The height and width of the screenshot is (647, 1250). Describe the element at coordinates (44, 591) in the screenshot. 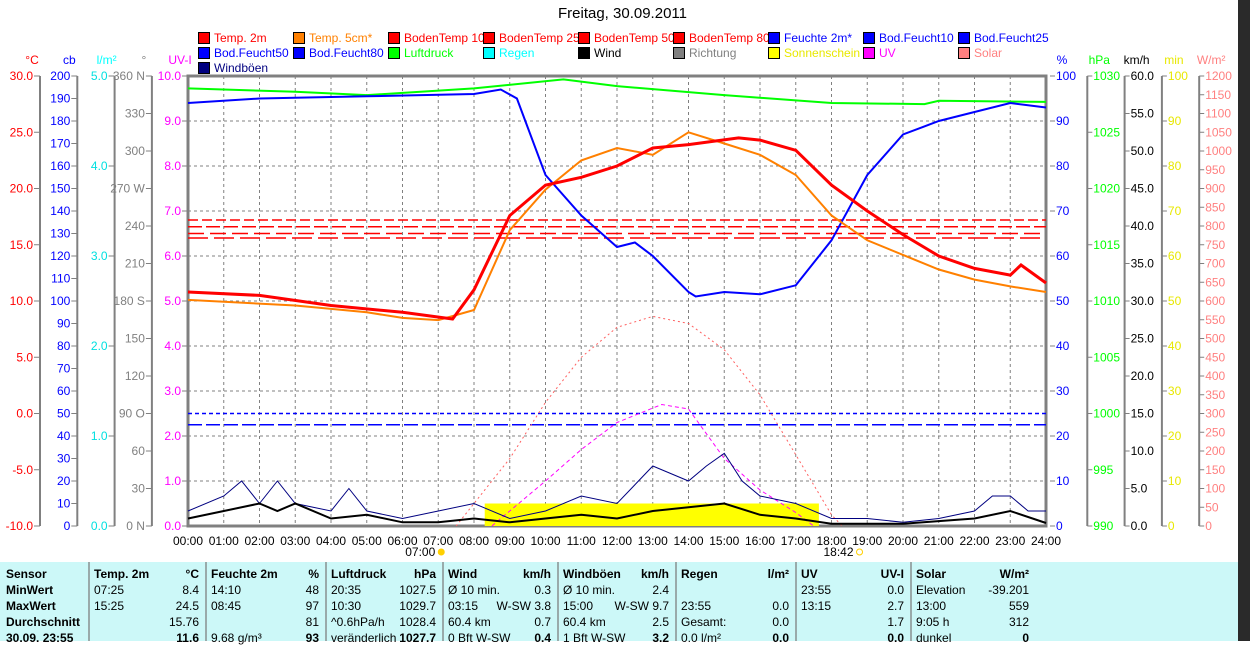

I see `table-row: MinWert` at that location.